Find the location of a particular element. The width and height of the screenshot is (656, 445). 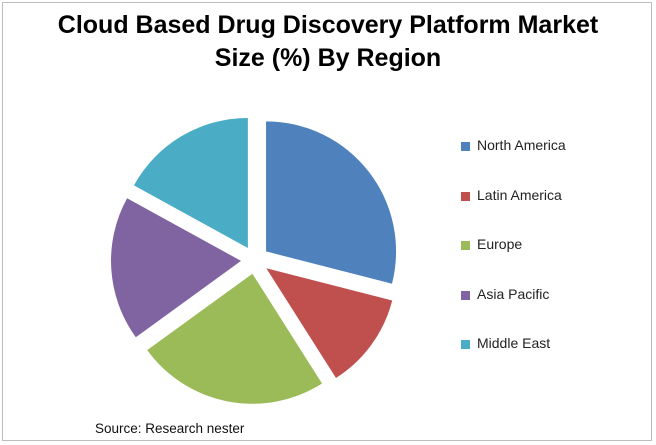

legend-item-europe: Europe is located at coordinates (513, 261).